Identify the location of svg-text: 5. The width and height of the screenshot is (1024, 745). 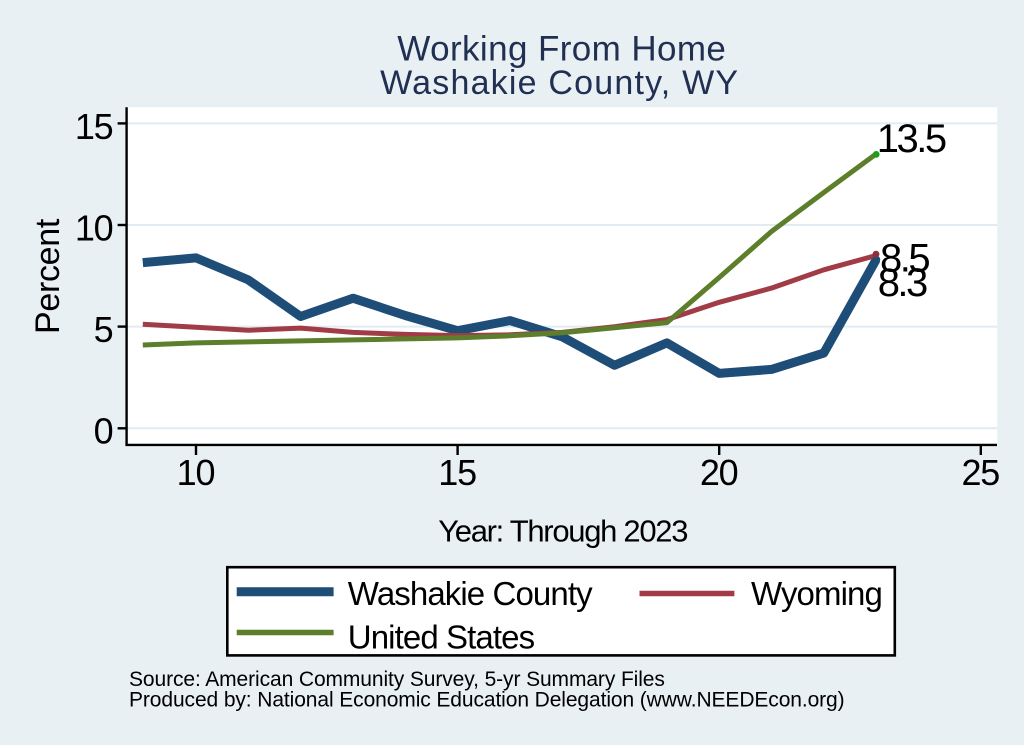
(103, 329).